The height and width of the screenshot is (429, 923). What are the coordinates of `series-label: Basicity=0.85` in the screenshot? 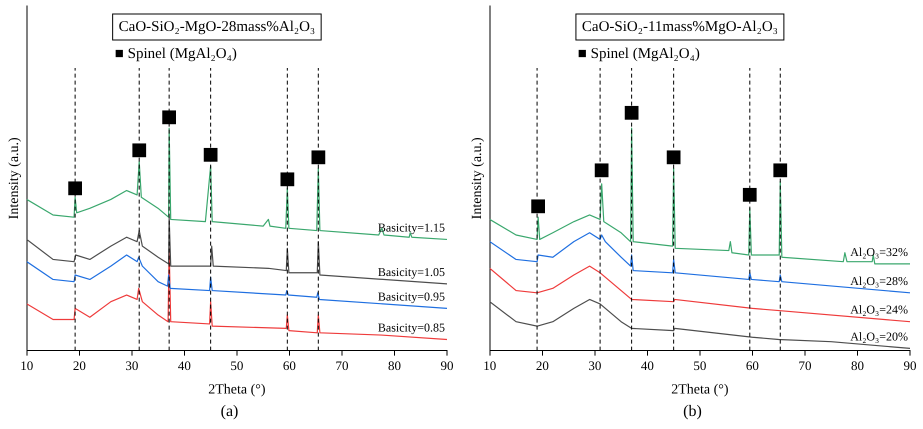 It's located at (411, 327).